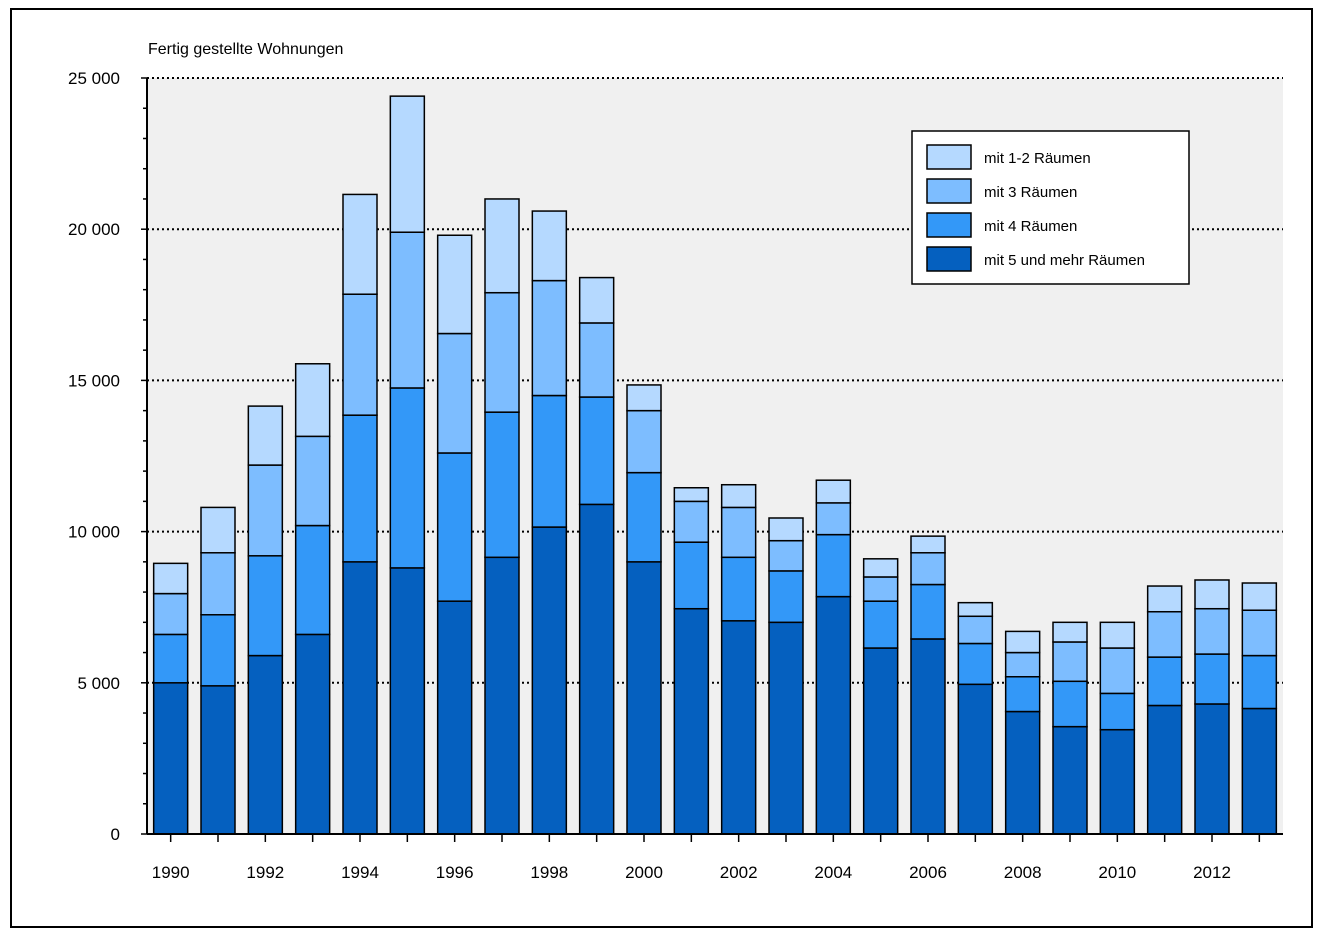 This screenshot has width=1325, height=928. What do you see at coordinates (739, 872) in the screenshot?
I see `x-tick-label: 2002` at bounding box center [739, 872].